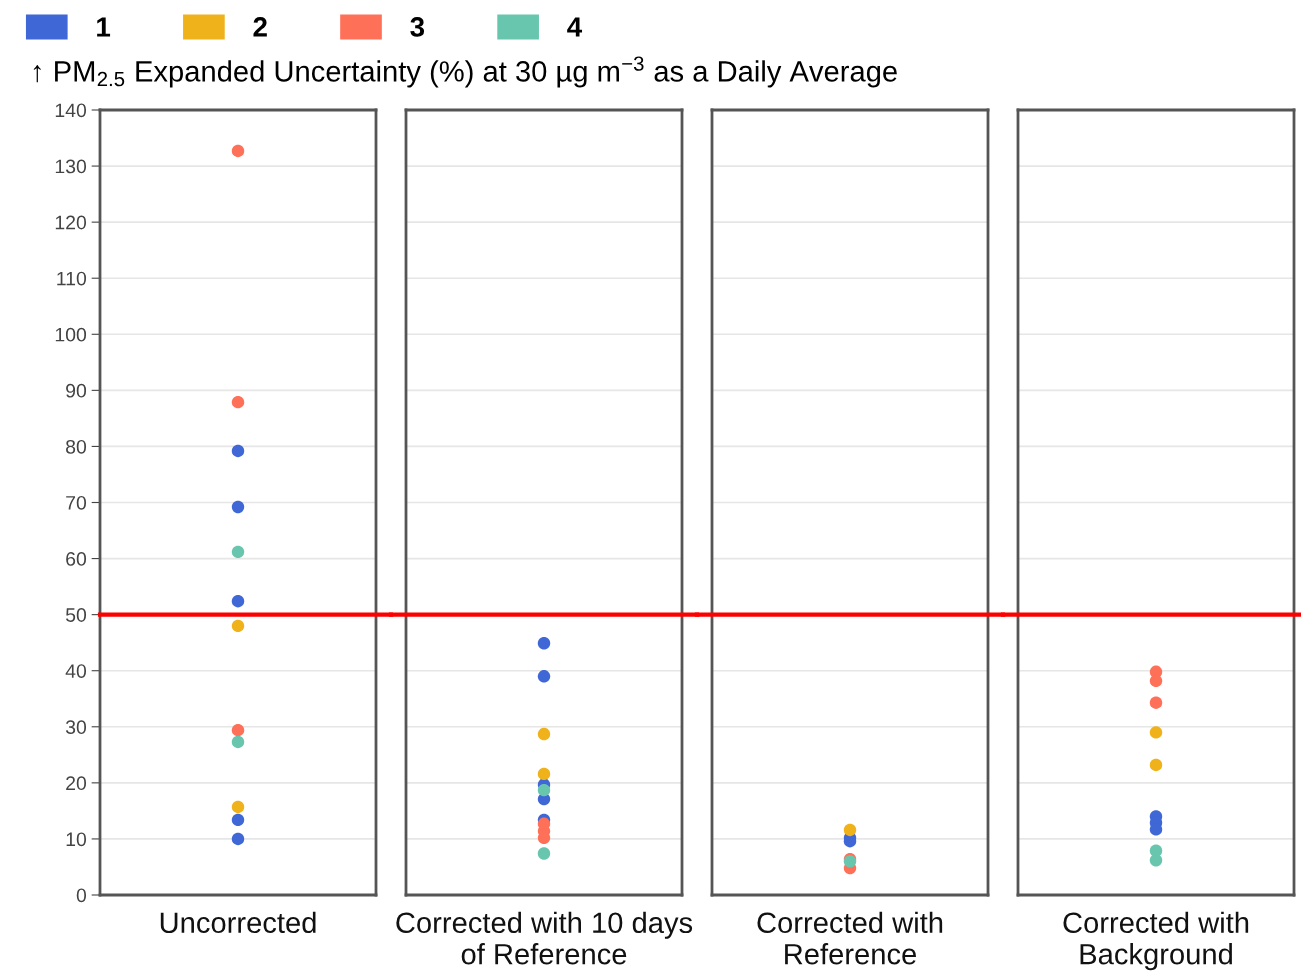  Describe the element at coordinates (71, 222) in the screenshot. I see `y-tick-label: 120` at that location.